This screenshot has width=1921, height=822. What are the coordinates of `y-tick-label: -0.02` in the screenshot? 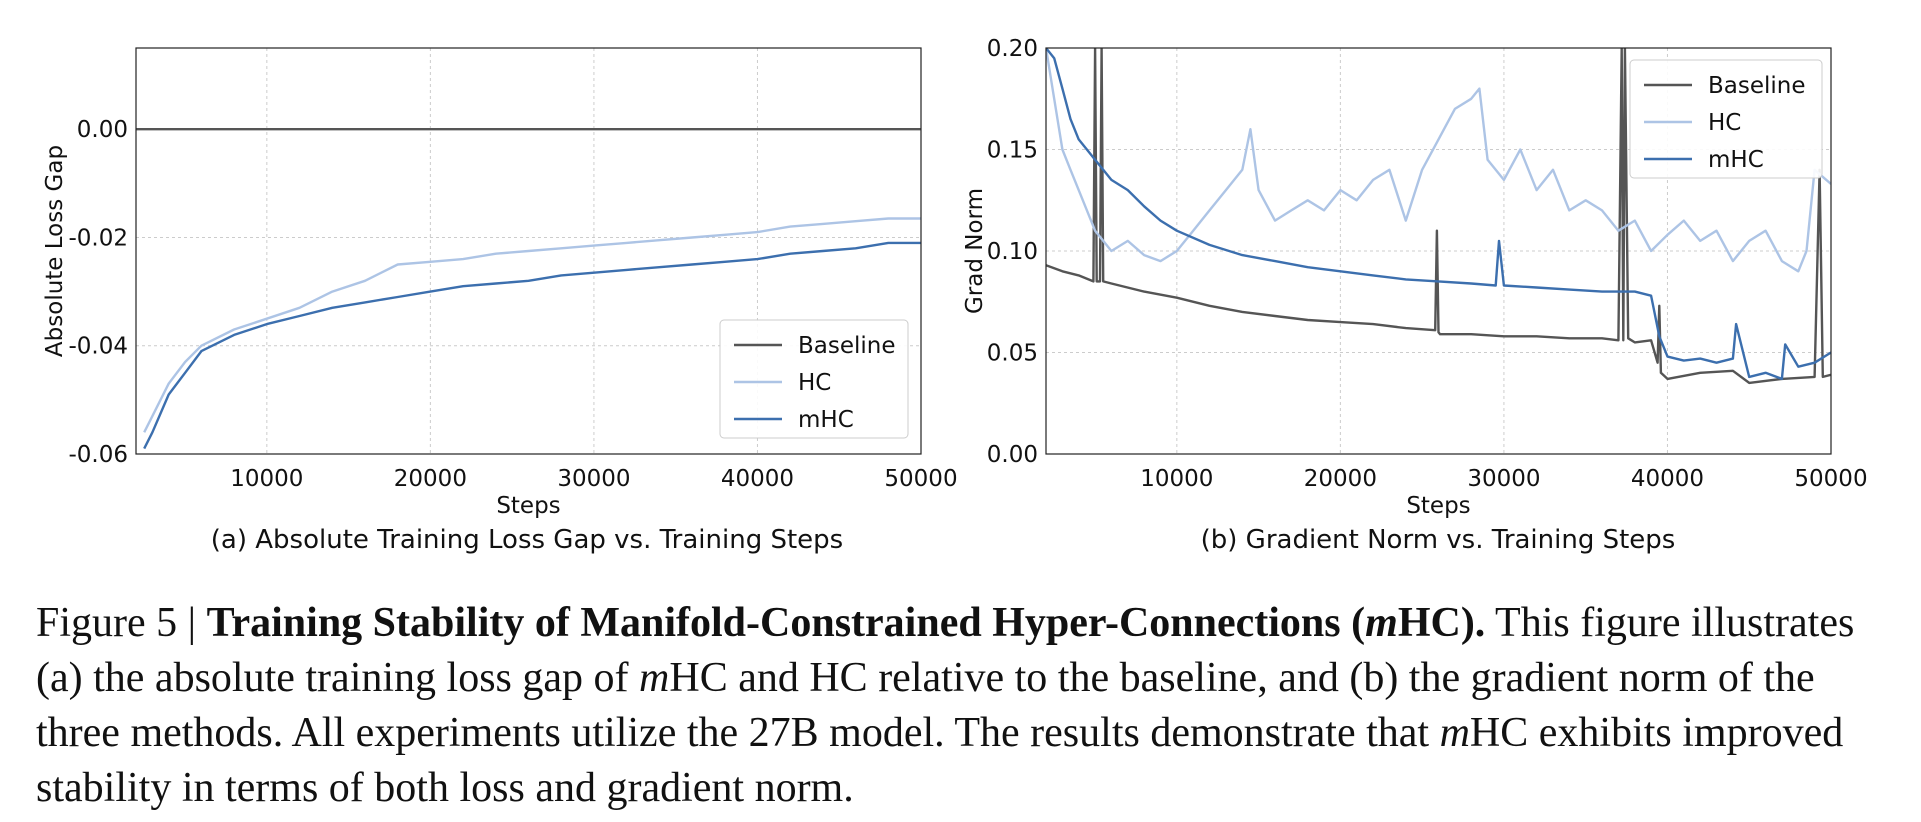 It's located at (98, 238).